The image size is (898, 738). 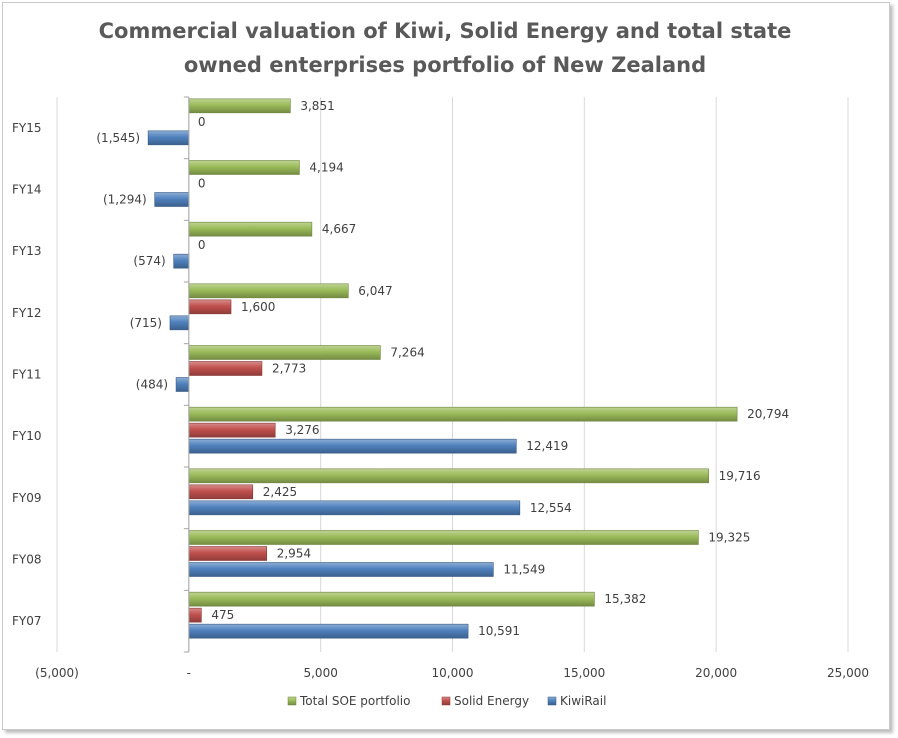 What do you see at coordinates (239, 106) in the screenshot?
I see `bar-total-soe-portfolio-fy15` at bounding box center [239, 106].